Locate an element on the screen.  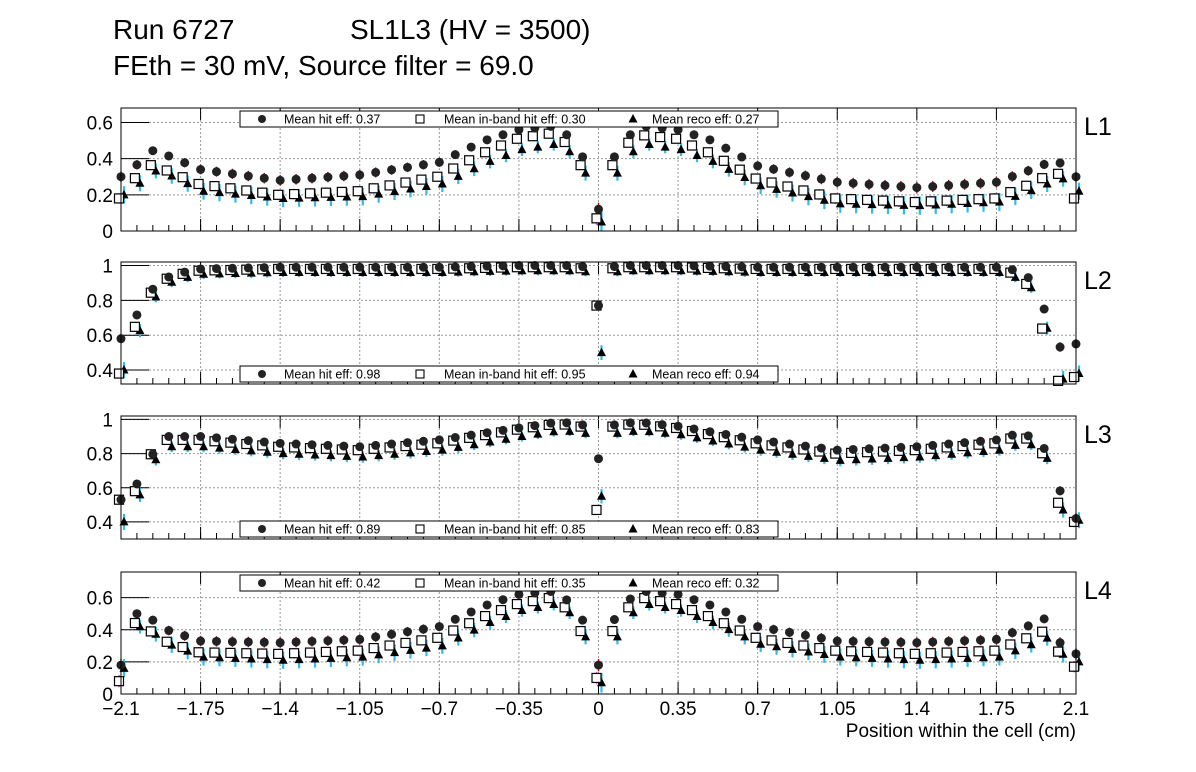
x-axis-title: Position within the cell (cm) is located at coordinates (961, 731).